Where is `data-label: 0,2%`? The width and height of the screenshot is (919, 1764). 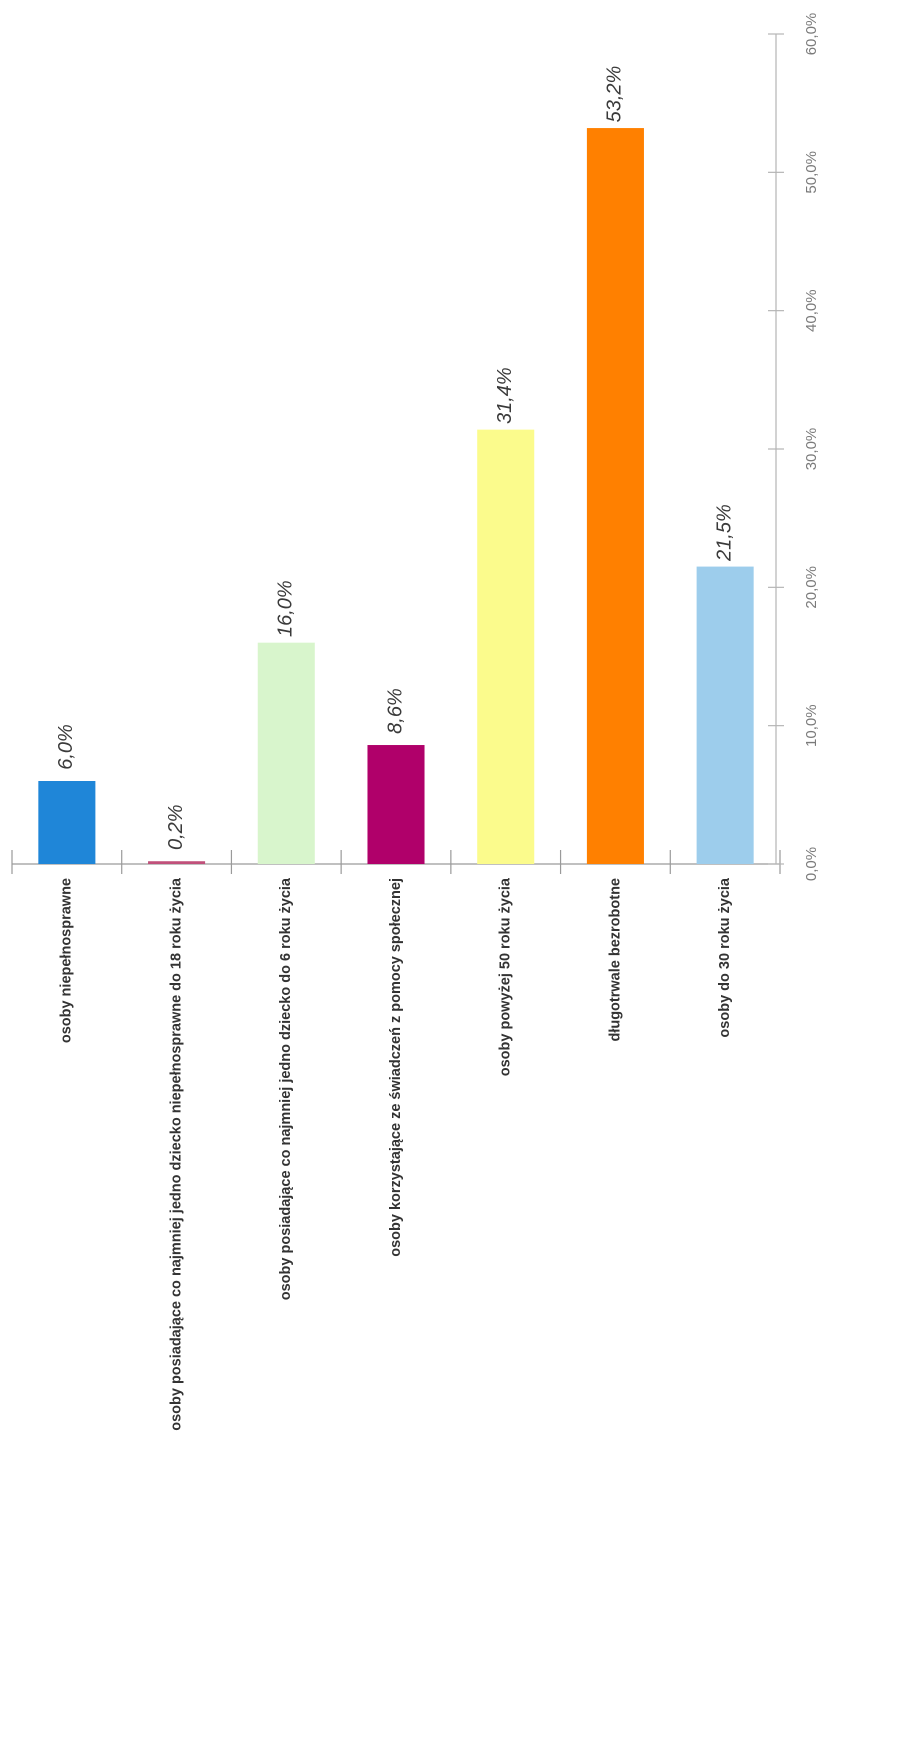
data-label: 0,2% is located at coordinates (176, 827).